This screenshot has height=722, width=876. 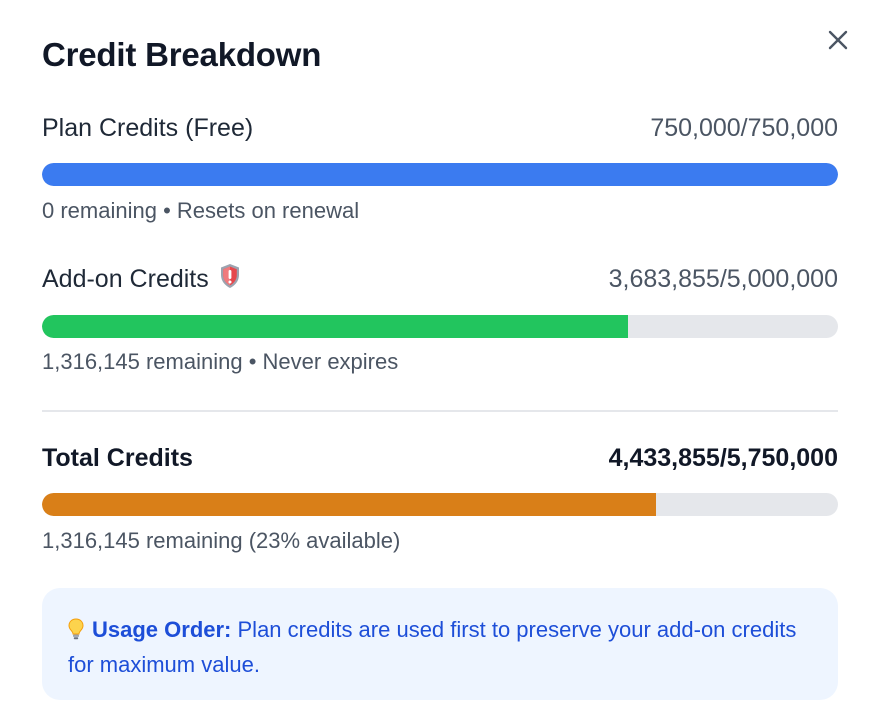 I want to click on total-credits-label: Total Credits, so click(x=117, y=457).